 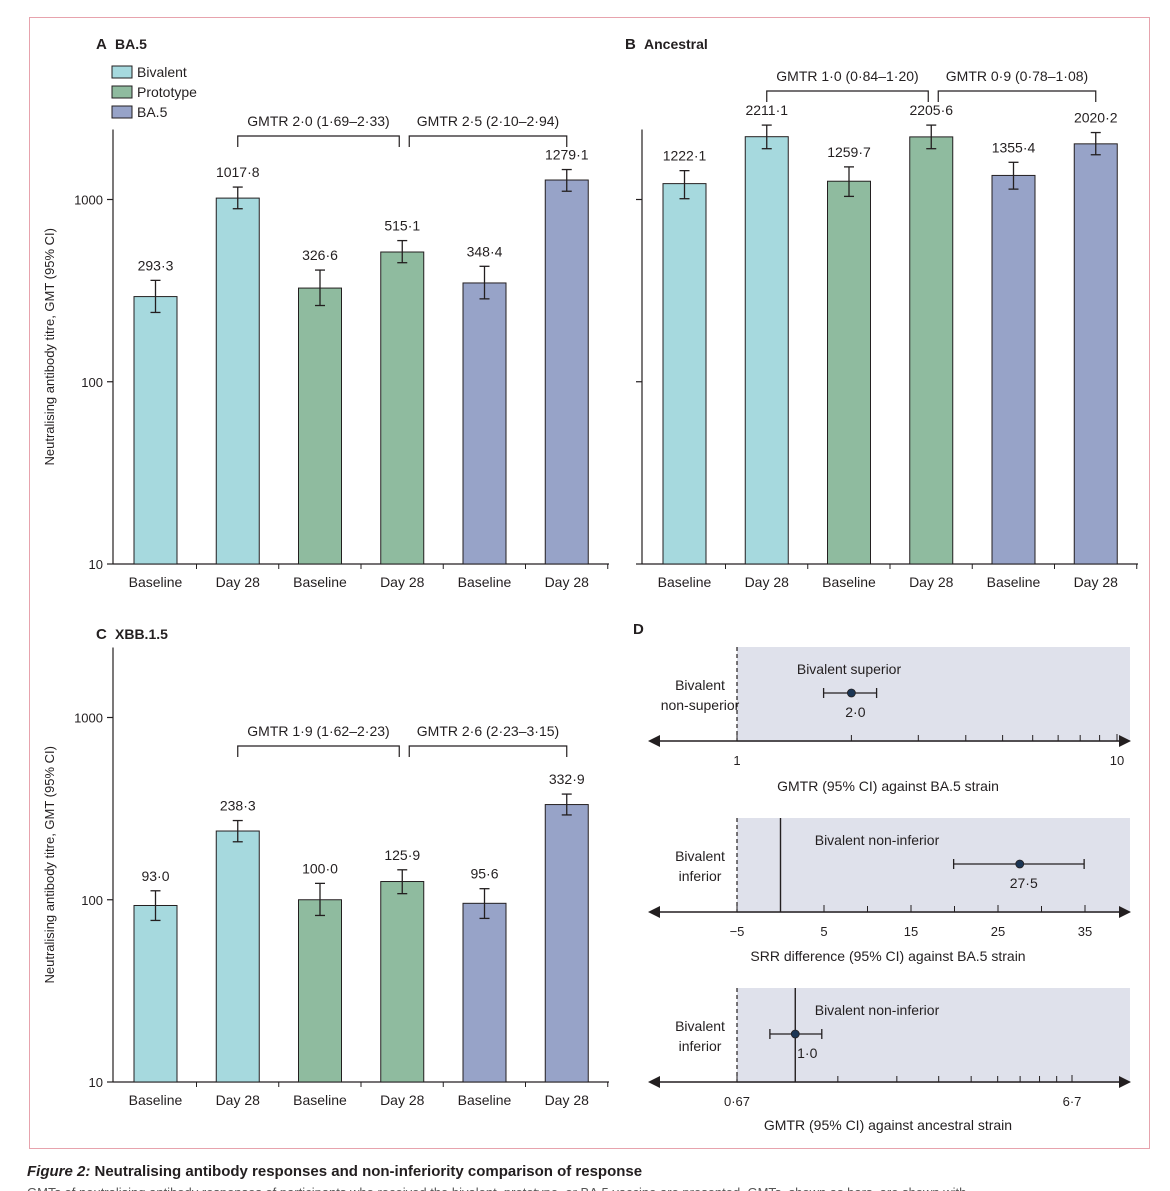 I want to click on forest-tick-label: 5, so click(x=823, y=931).